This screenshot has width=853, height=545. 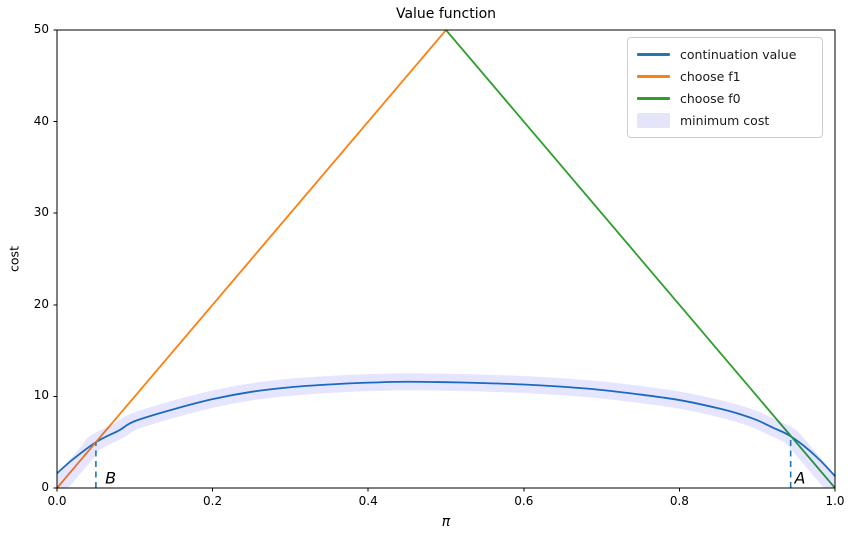 What do you see at coordinates (41, 120) in the screenshot?
I see `y-tick-label-40: 40` at bounding box center [41, 120].